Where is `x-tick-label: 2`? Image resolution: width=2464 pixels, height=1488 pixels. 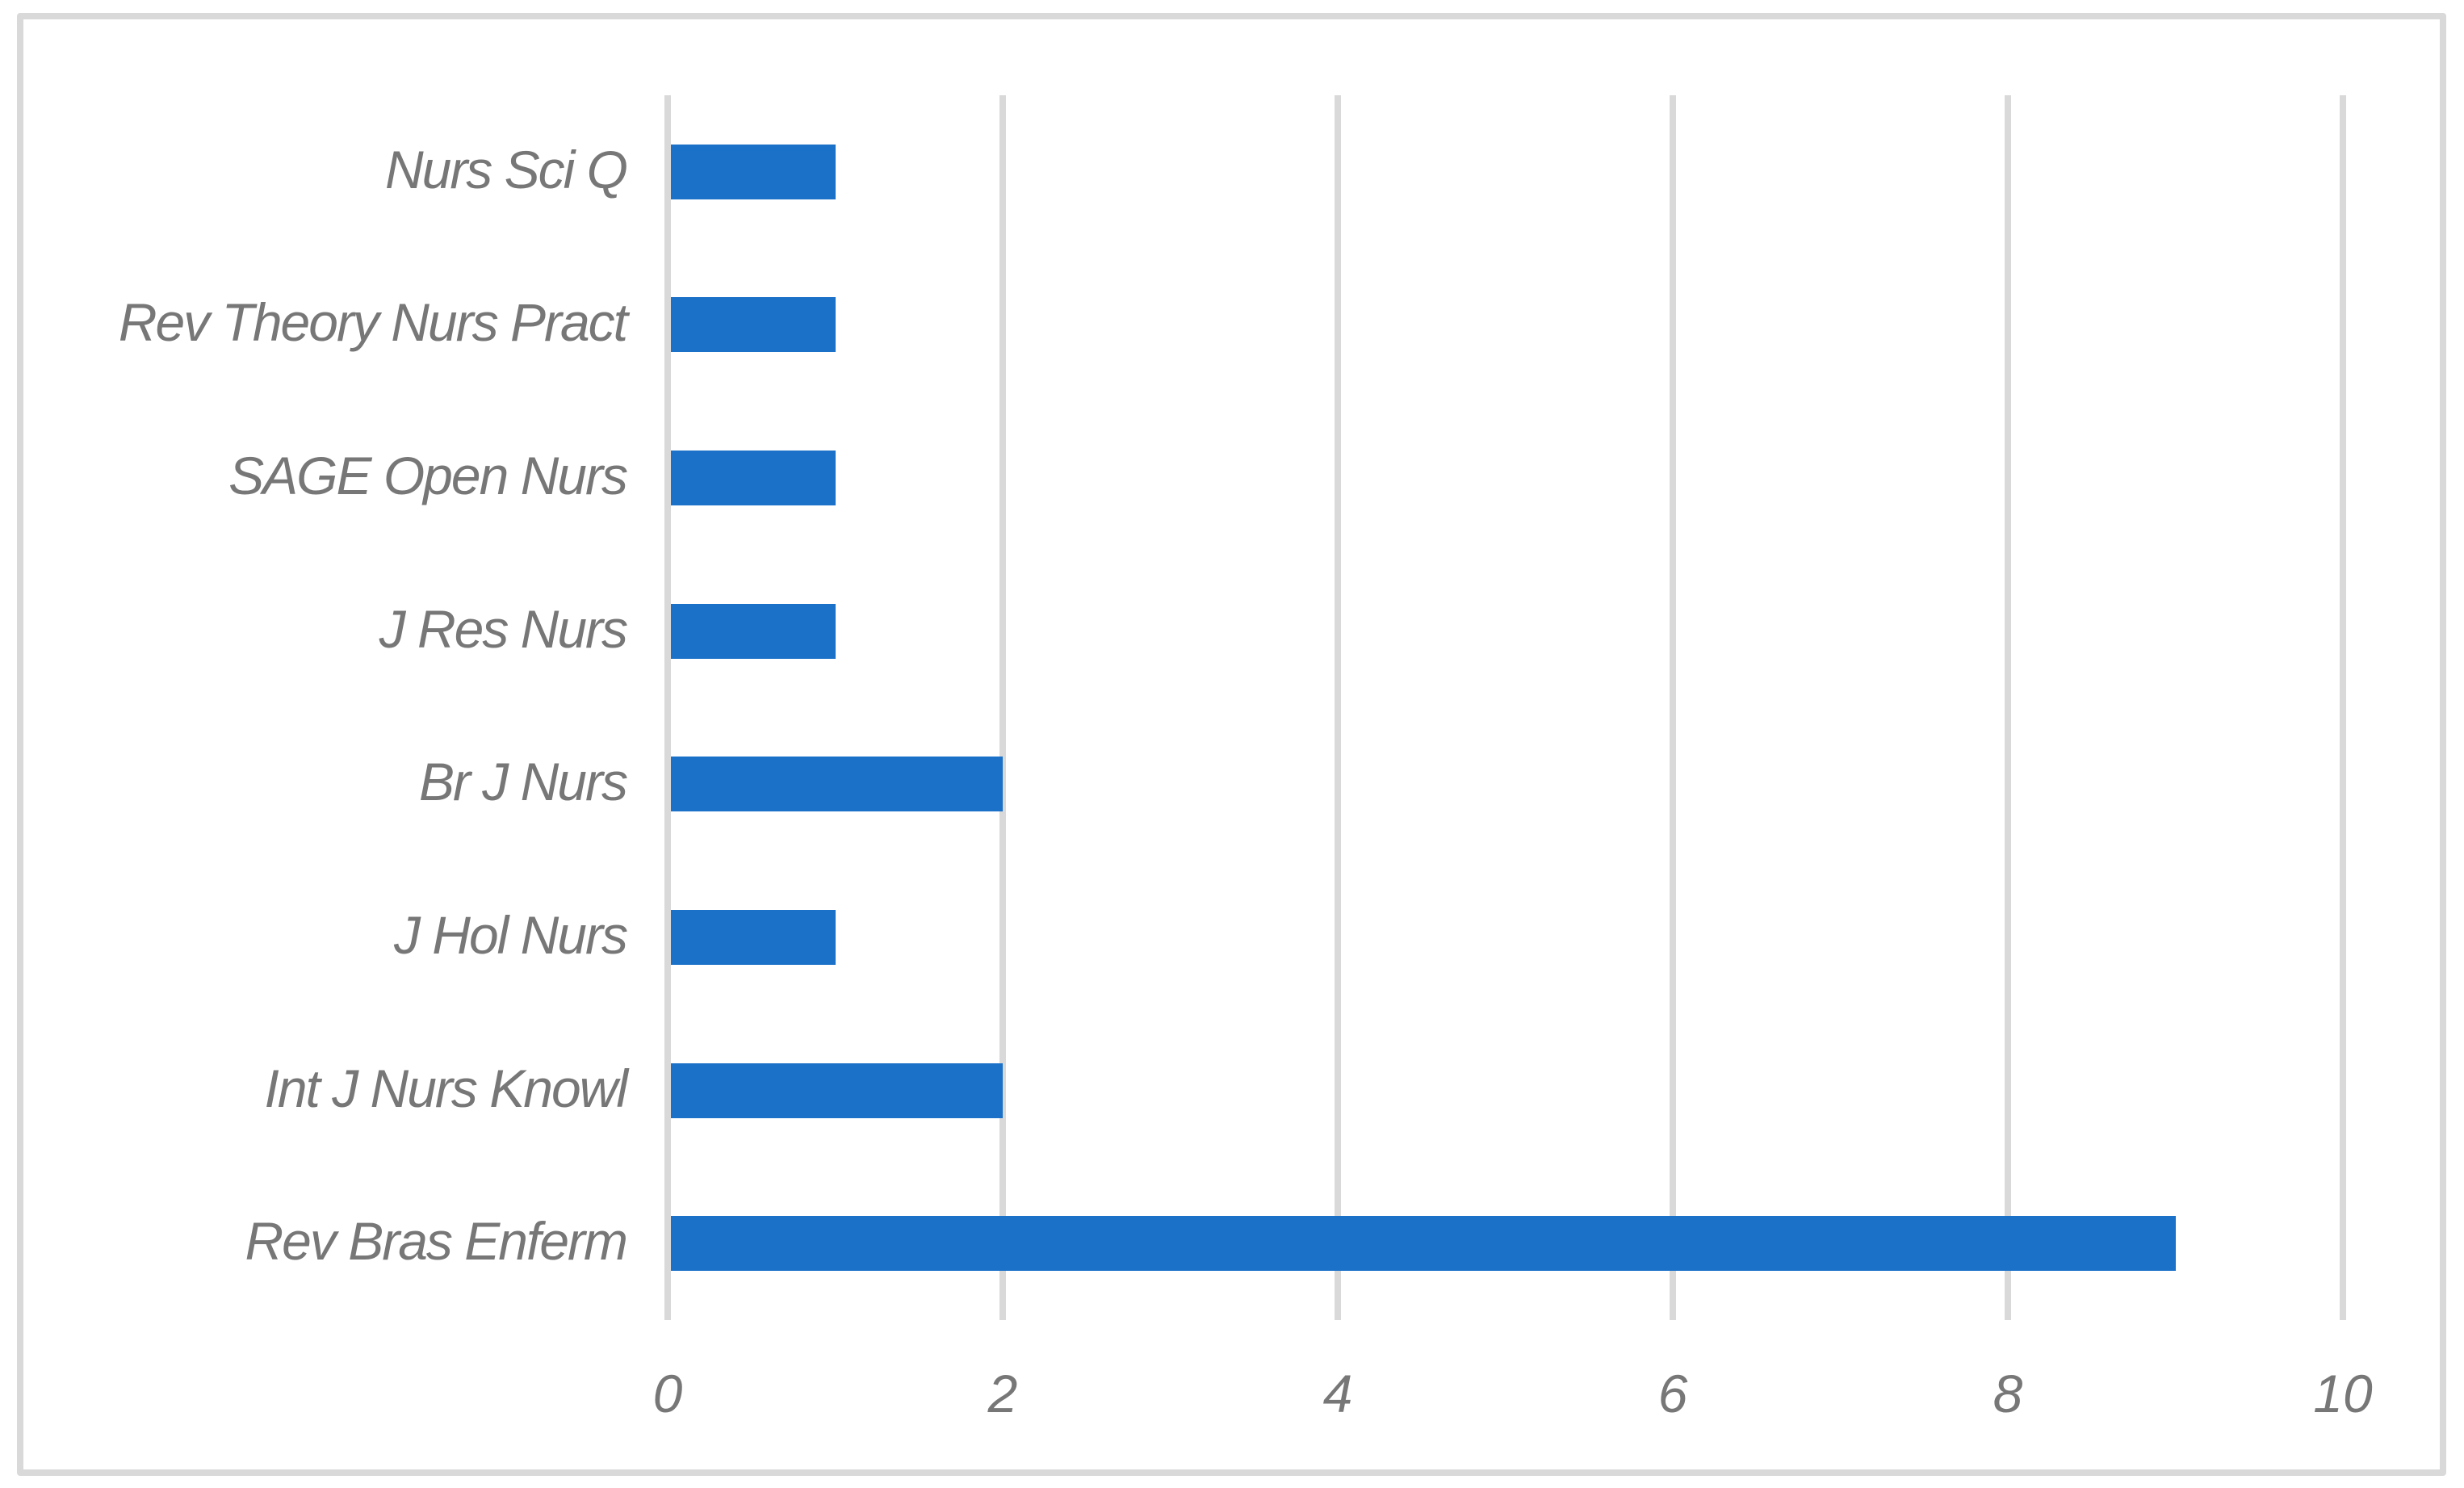 x-tick-label: 2 is located at coordinates (1002, 1393).